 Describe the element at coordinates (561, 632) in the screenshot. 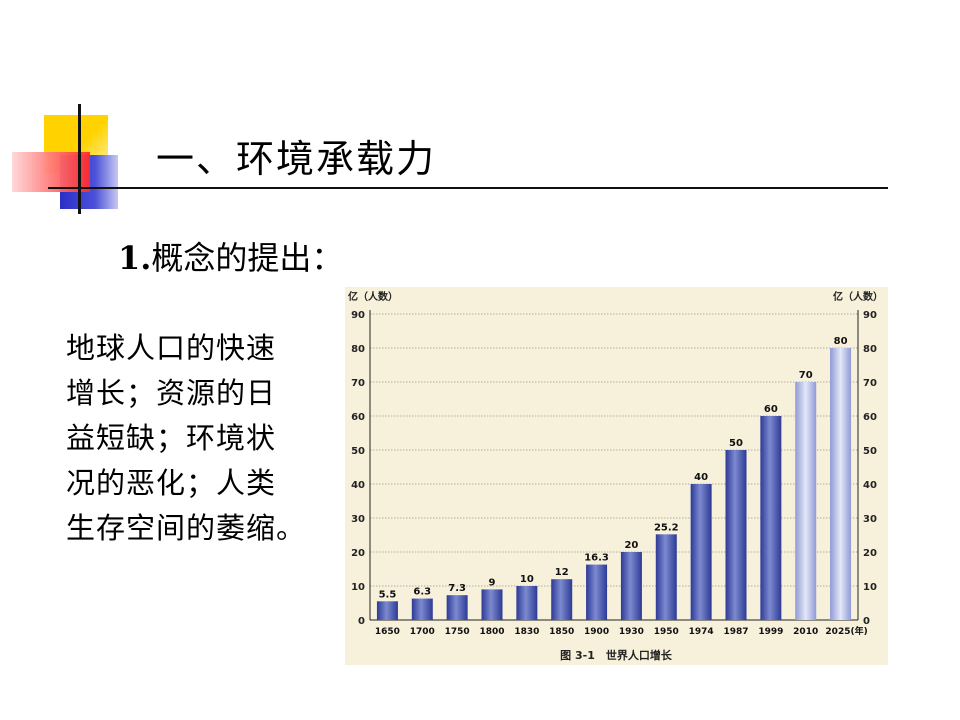

I see `x-tick-label: 1850` at that location.